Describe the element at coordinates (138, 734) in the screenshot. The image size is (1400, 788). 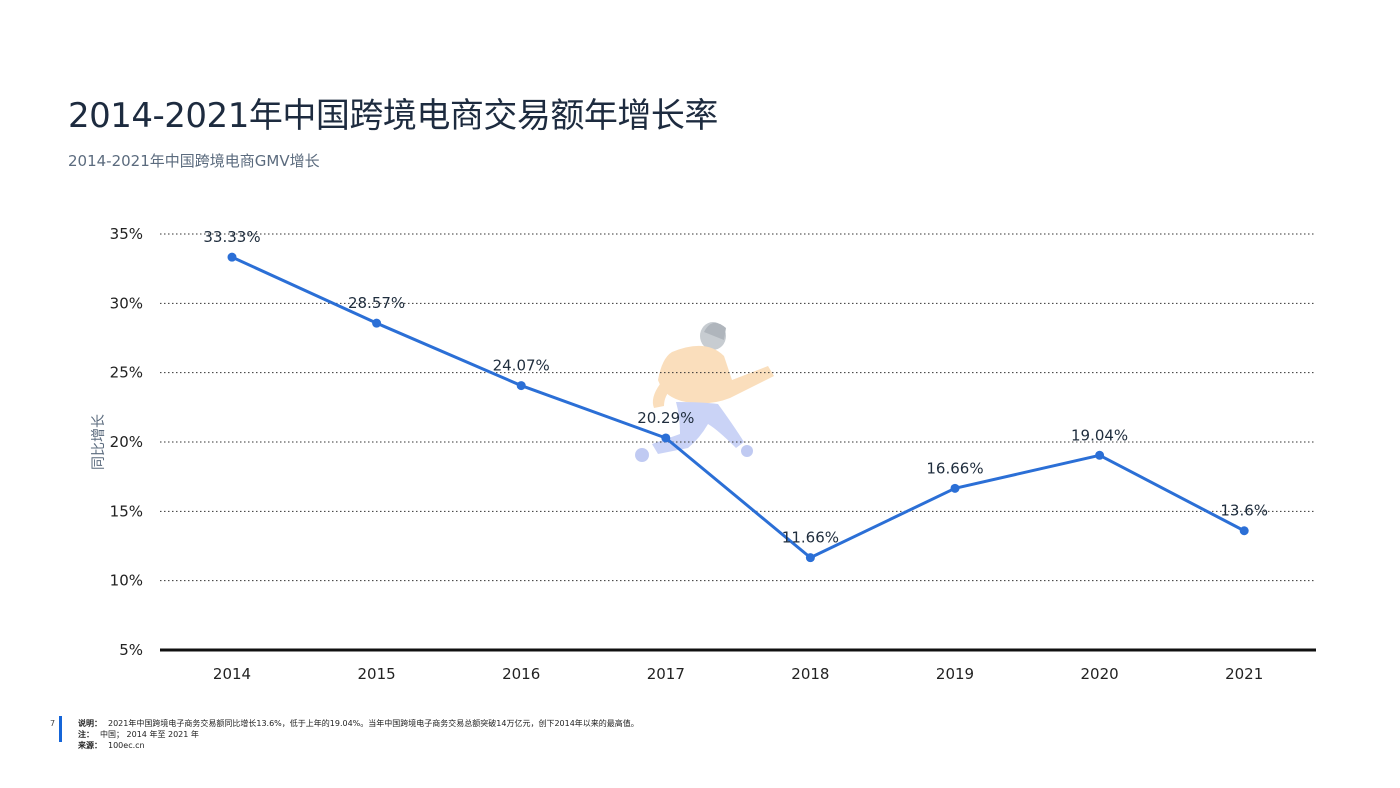
I see `note-scope: 注： 中国； 2014 年至 2021 年` at that location.